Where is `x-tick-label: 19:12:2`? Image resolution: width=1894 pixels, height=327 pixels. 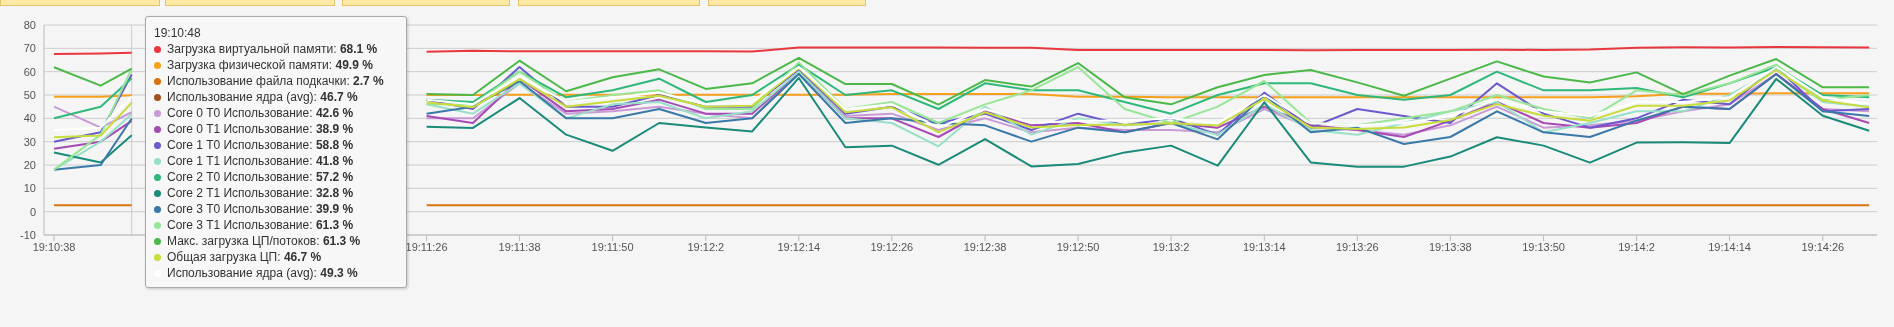 x-tick-label: 19:12:2 is located at coordinates (706, 246).